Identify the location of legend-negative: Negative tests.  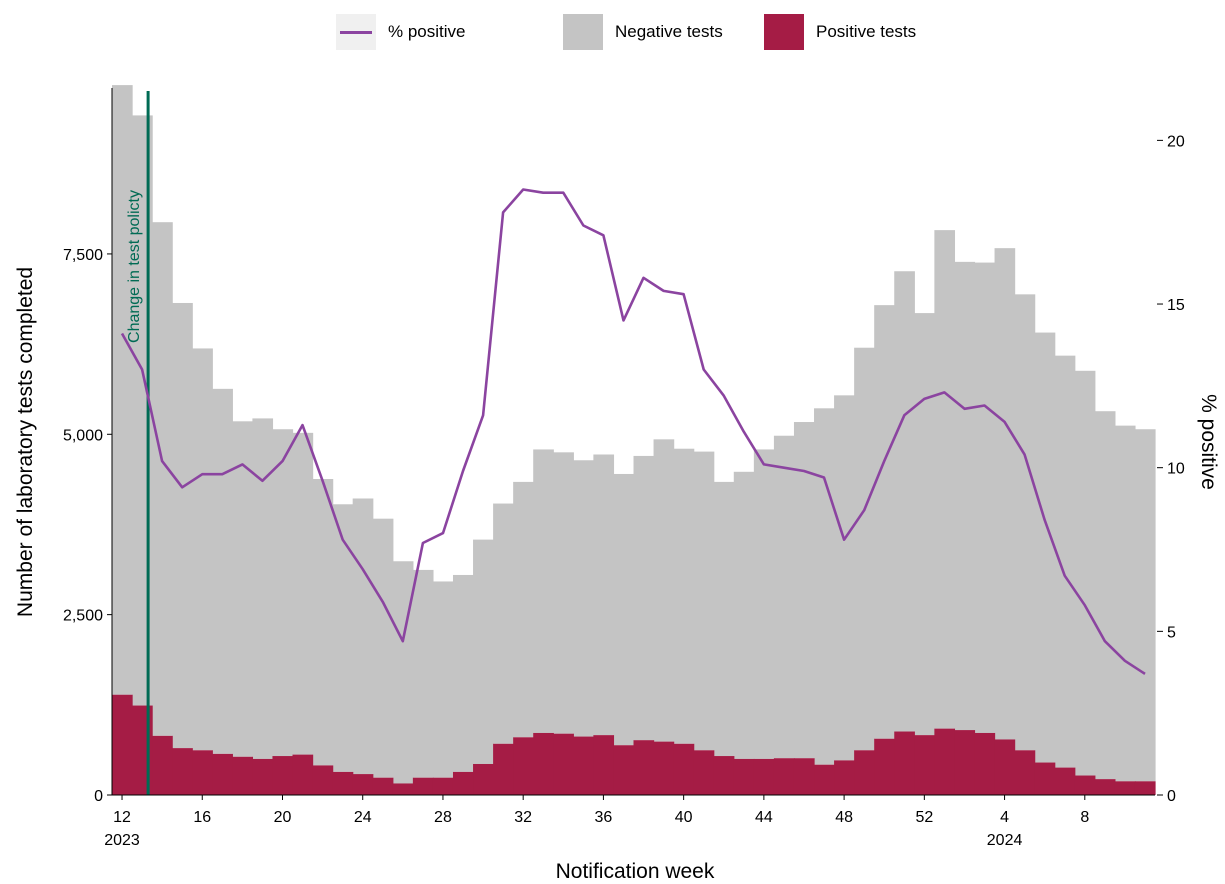
(643, 32).